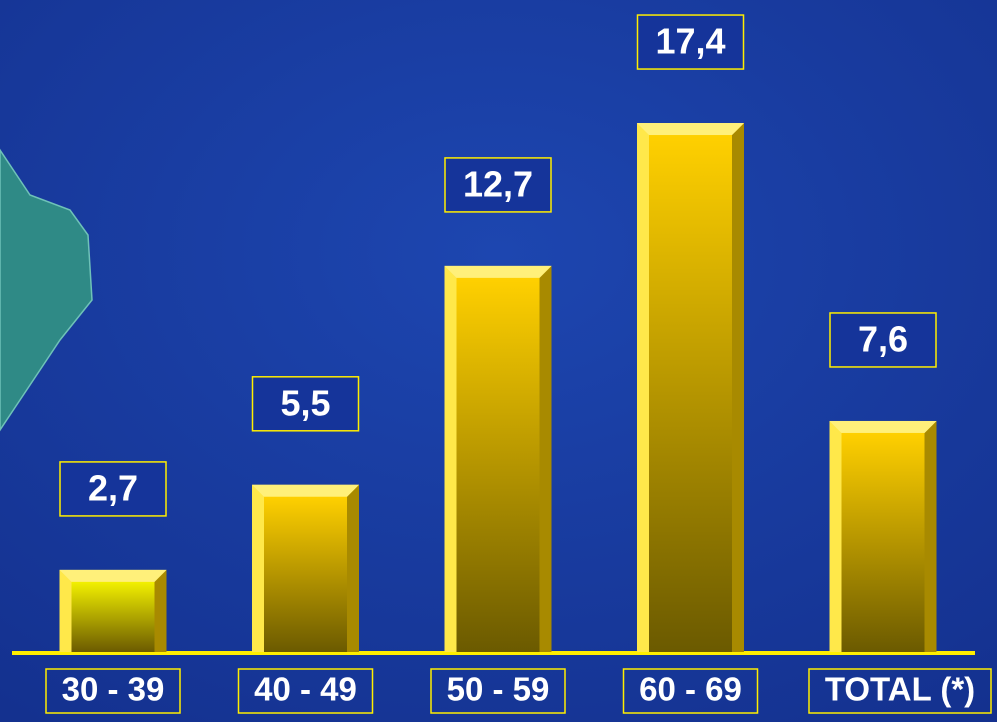  I want to click on value-label: 5,5, so click(305, 402).